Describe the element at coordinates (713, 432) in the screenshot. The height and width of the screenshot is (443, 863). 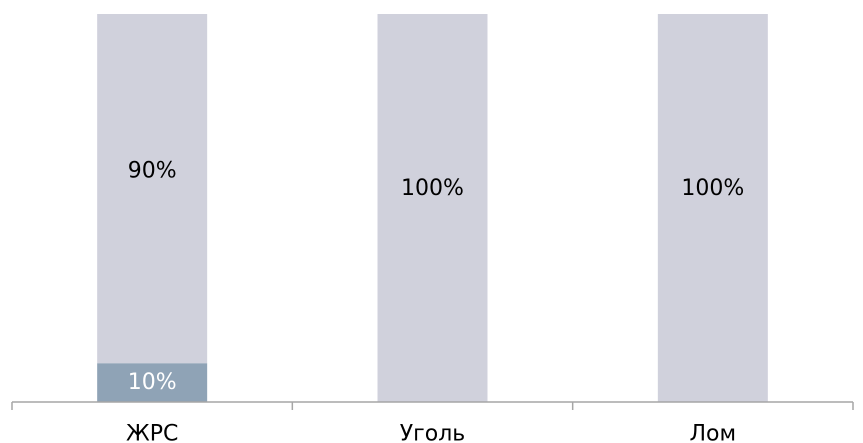
I see `x-tick-label: Лом` at that location.